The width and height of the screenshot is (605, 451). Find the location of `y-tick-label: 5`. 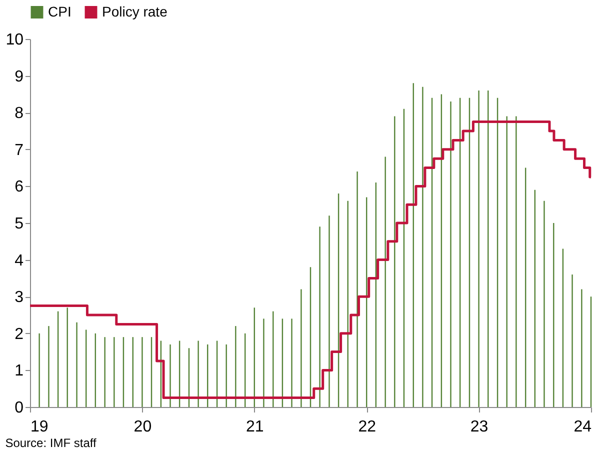

y-tick-label: 5 is located at coordinates (19, 224).